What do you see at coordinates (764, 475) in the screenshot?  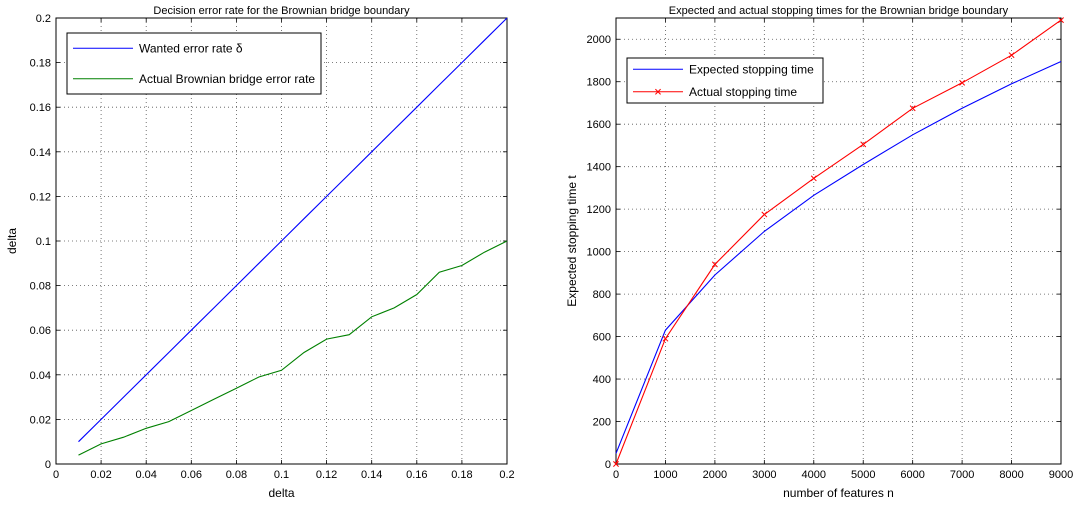 I see `x-tick-label: 3000` at bounding box center [764, 475].